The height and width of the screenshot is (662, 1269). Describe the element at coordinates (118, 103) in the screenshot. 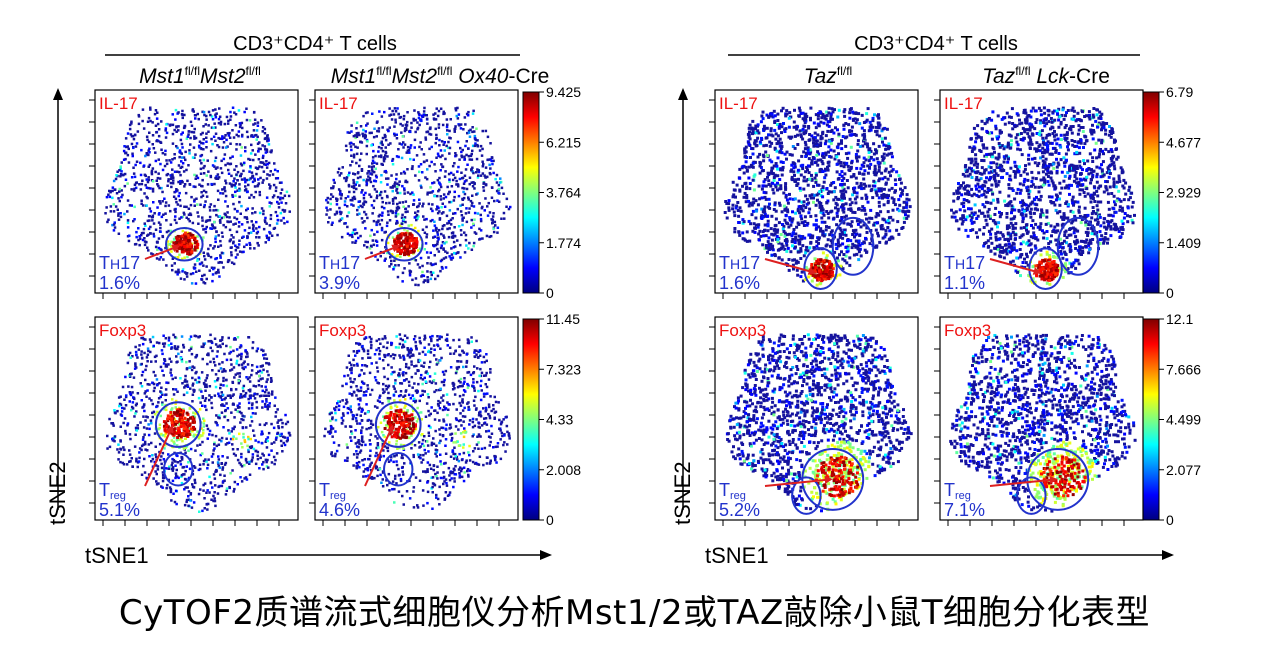

I see `marker-label: IL-17` at that location.